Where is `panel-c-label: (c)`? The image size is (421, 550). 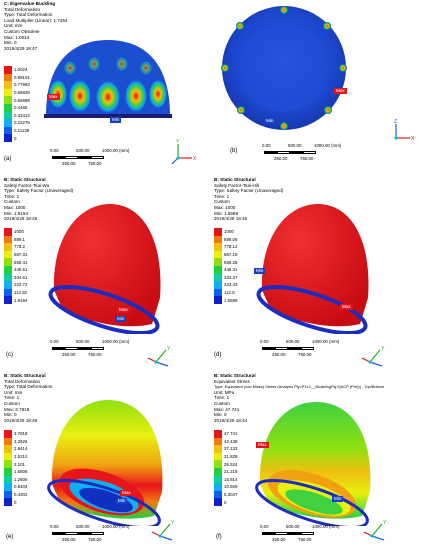
panel-c-label: (c) is located at coordinates (9, 355).